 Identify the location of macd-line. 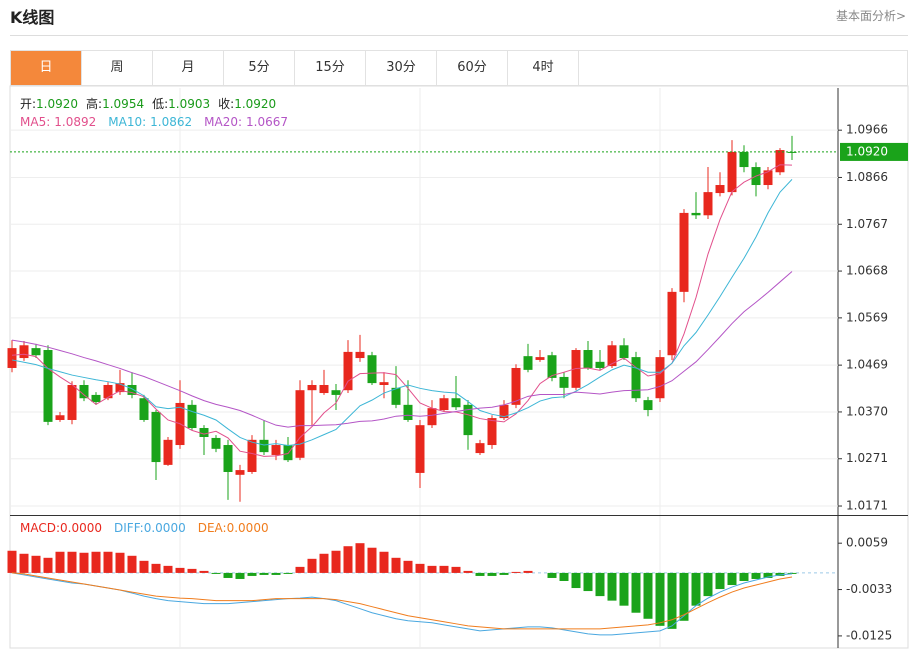
(402, 604).